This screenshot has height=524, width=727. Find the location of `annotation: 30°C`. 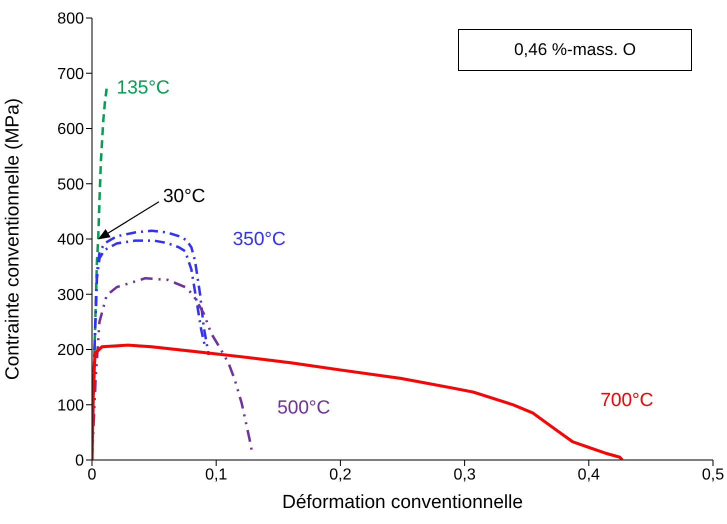

annotation: 30°C is located at coordinates (184, 196).